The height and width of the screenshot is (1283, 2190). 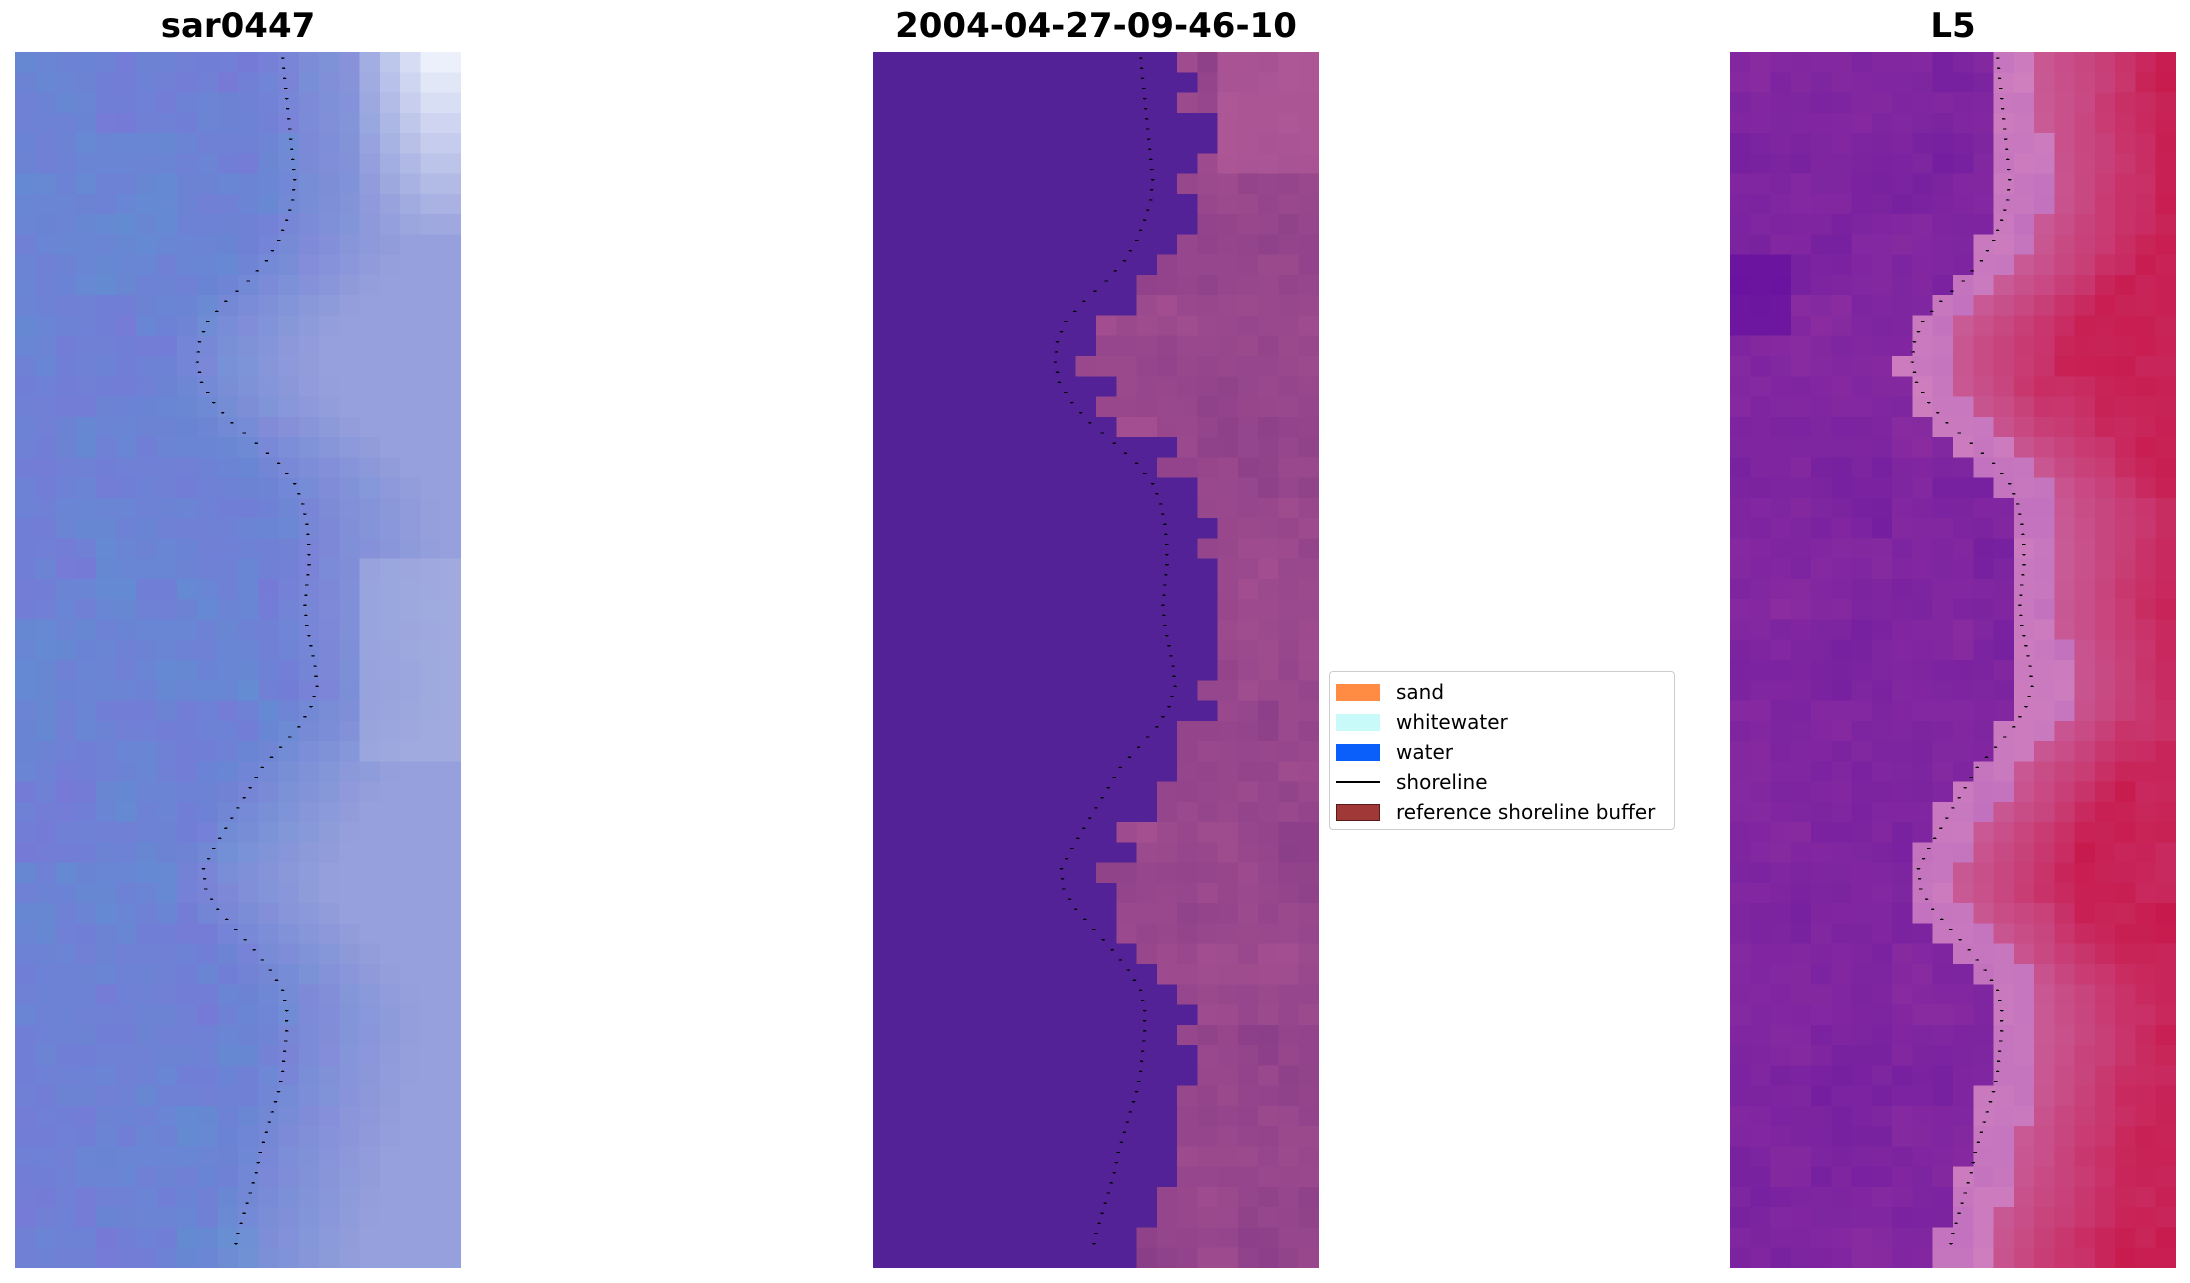 I want to click on water-swatch, so click(x=1358, y=752).